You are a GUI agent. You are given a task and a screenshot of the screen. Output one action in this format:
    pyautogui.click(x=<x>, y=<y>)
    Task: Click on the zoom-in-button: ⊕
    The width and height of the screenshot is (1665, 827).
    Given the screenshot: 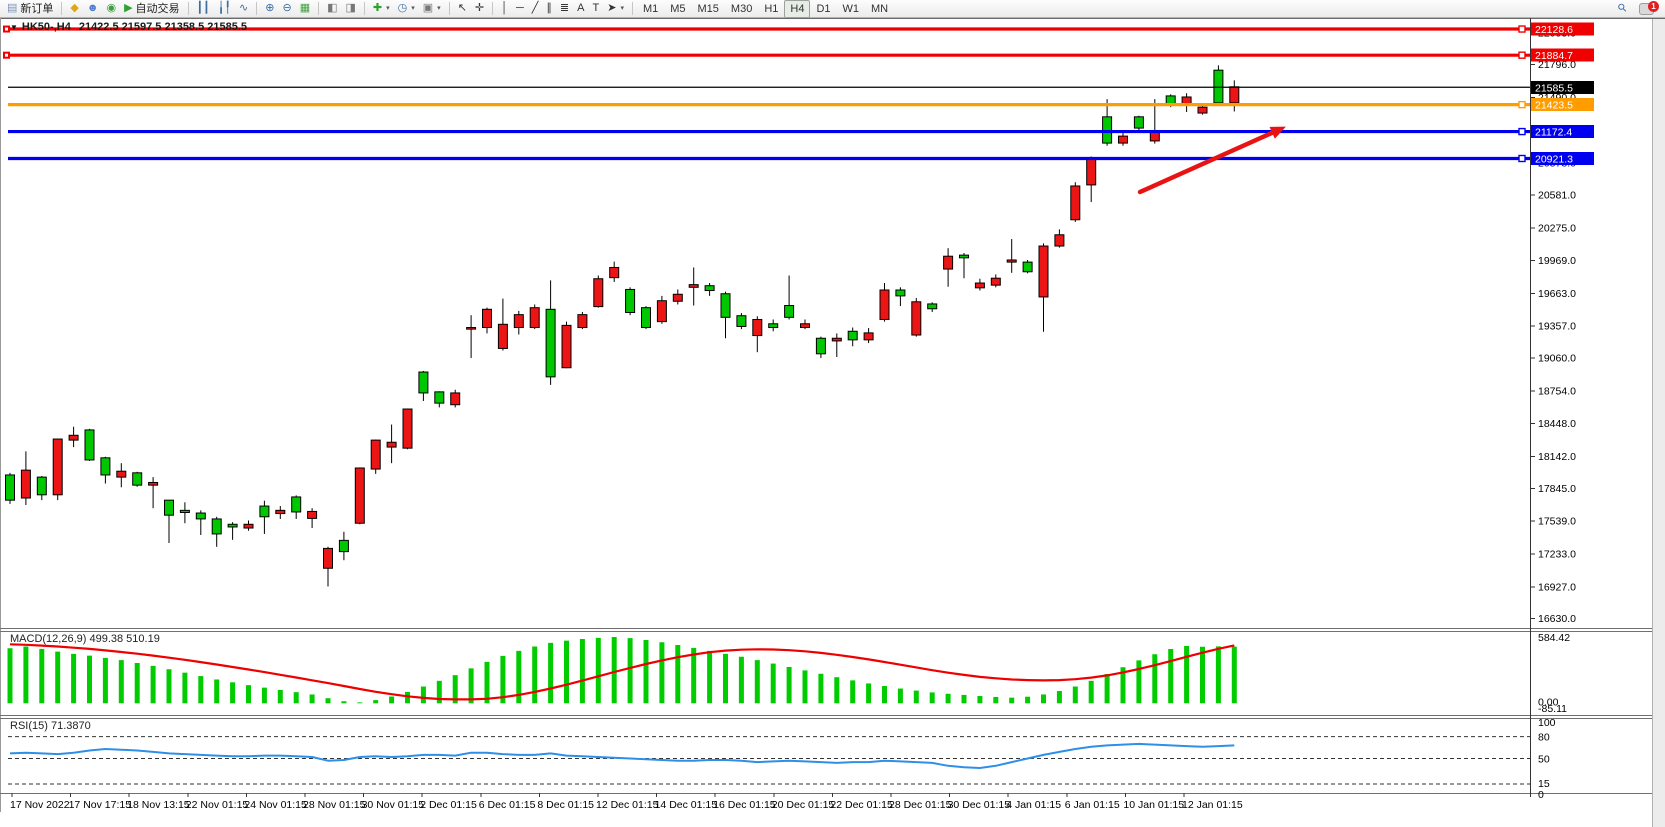 What is the action you would take?
    pyautogui.click(x=269, y=9)
    